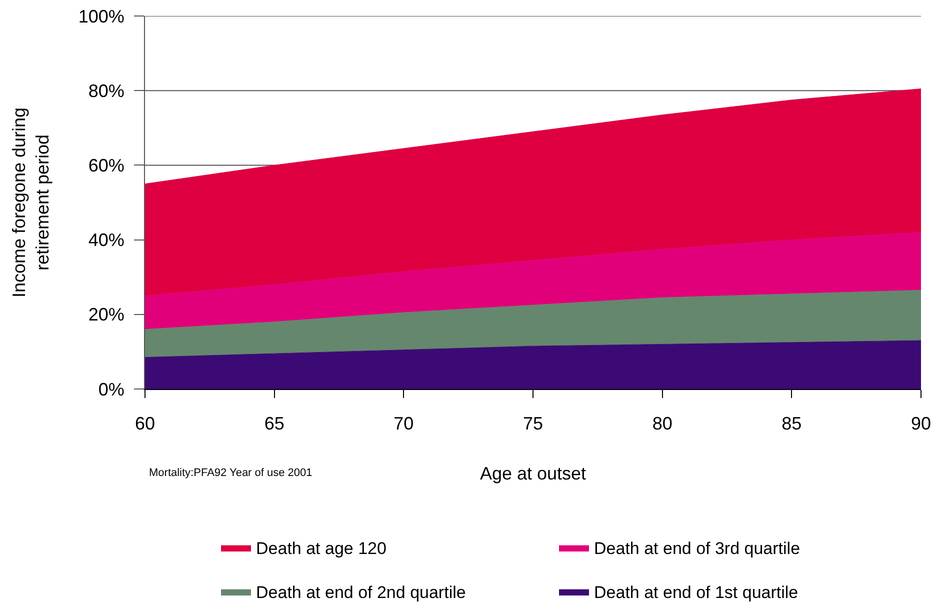  Describe the element at coordinates (533, 424) in the screenshot. I see `x-tick-label: 75` at that location.